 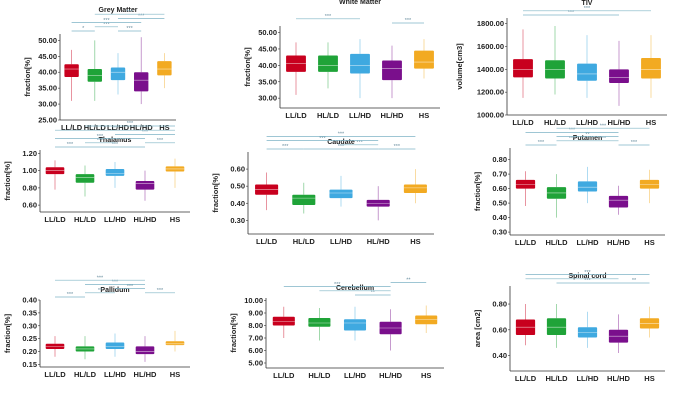 What do you see at coordinates (29, 364) in the screenshot?
I see `y-tick-label: 0.15` at bounding box center [29, 364].